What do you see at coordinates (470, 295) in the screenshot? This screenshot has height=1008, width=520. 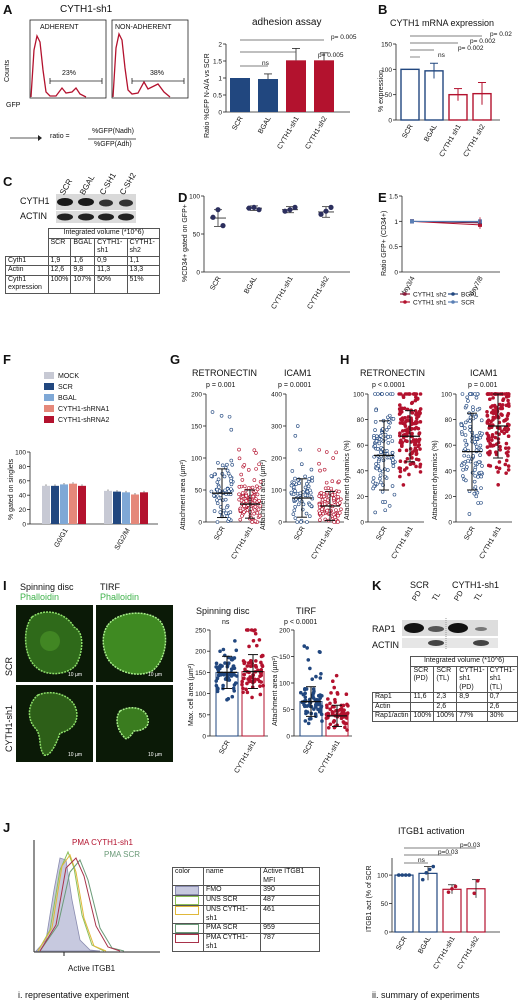 I see `chart-e-legend-label: BGAL` at bounding box center [470, 295].